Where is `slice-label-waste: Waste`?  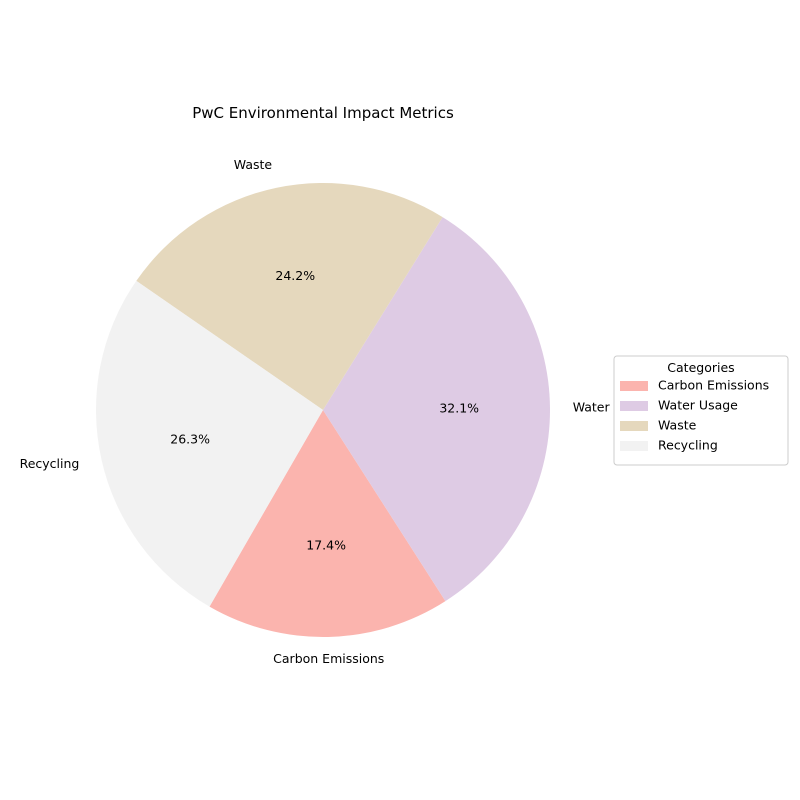
slice-label-waste: Waste is located at coordinates (253, 164).